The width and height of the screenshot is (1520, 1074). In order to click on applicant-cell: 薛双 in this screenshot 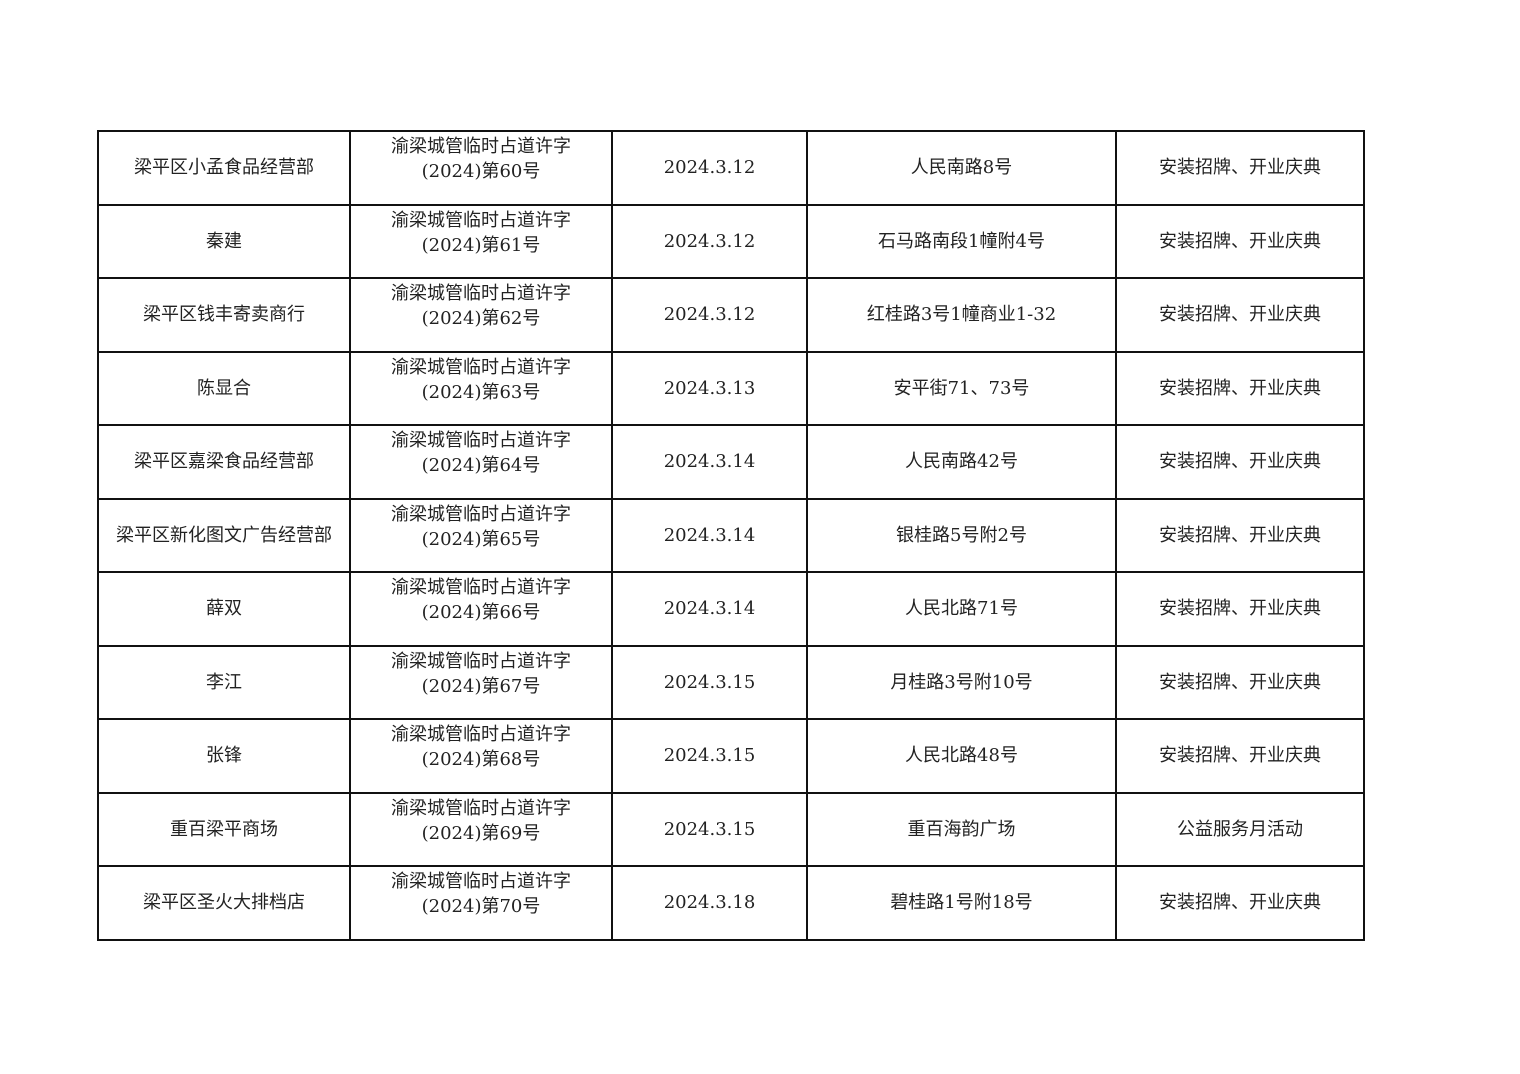, I will do `click(224, 609)`.